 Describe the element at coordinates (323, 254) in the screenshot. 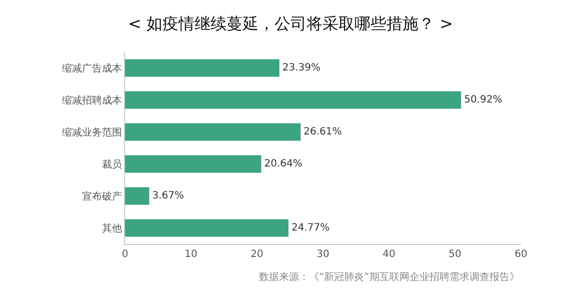

I see `x-tick-label: 30` at that location.